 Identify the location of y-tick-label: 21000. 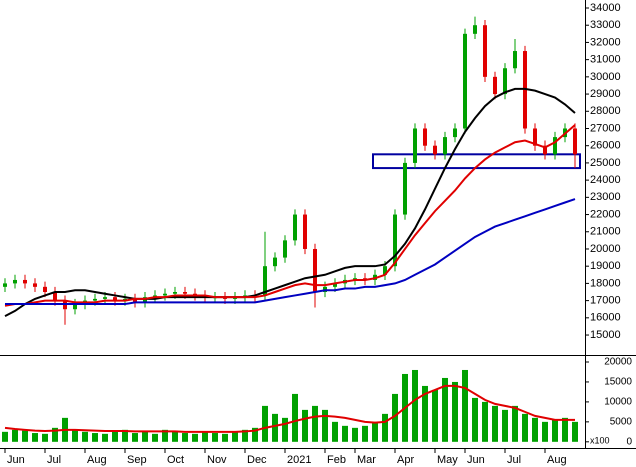
(605, 232).